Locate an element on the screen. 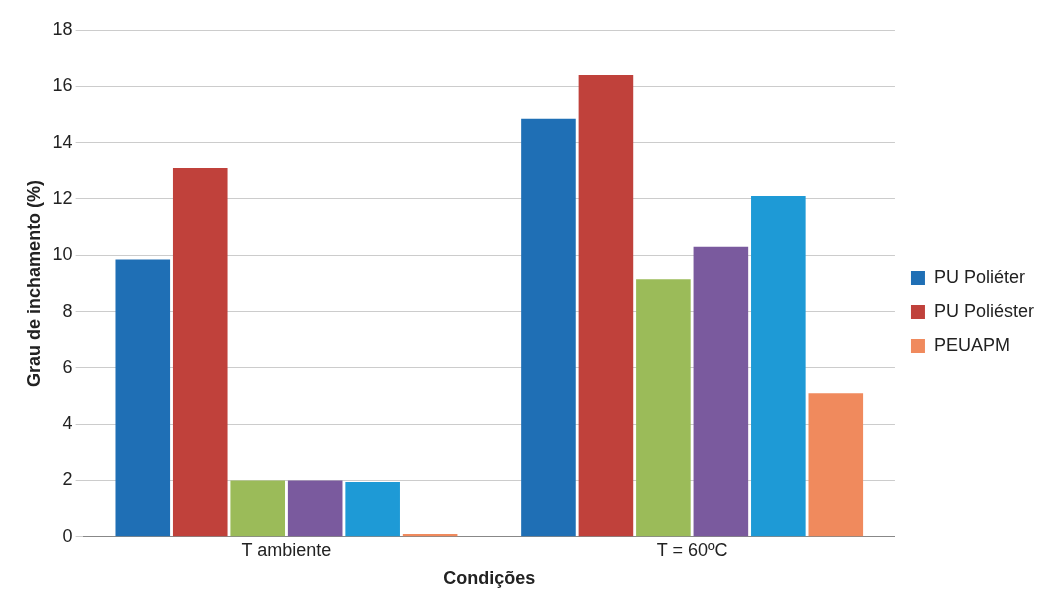 The height and width of the screenshot is (614, 1064). y-tick-label: 12 is located at coordinates (62, 197).